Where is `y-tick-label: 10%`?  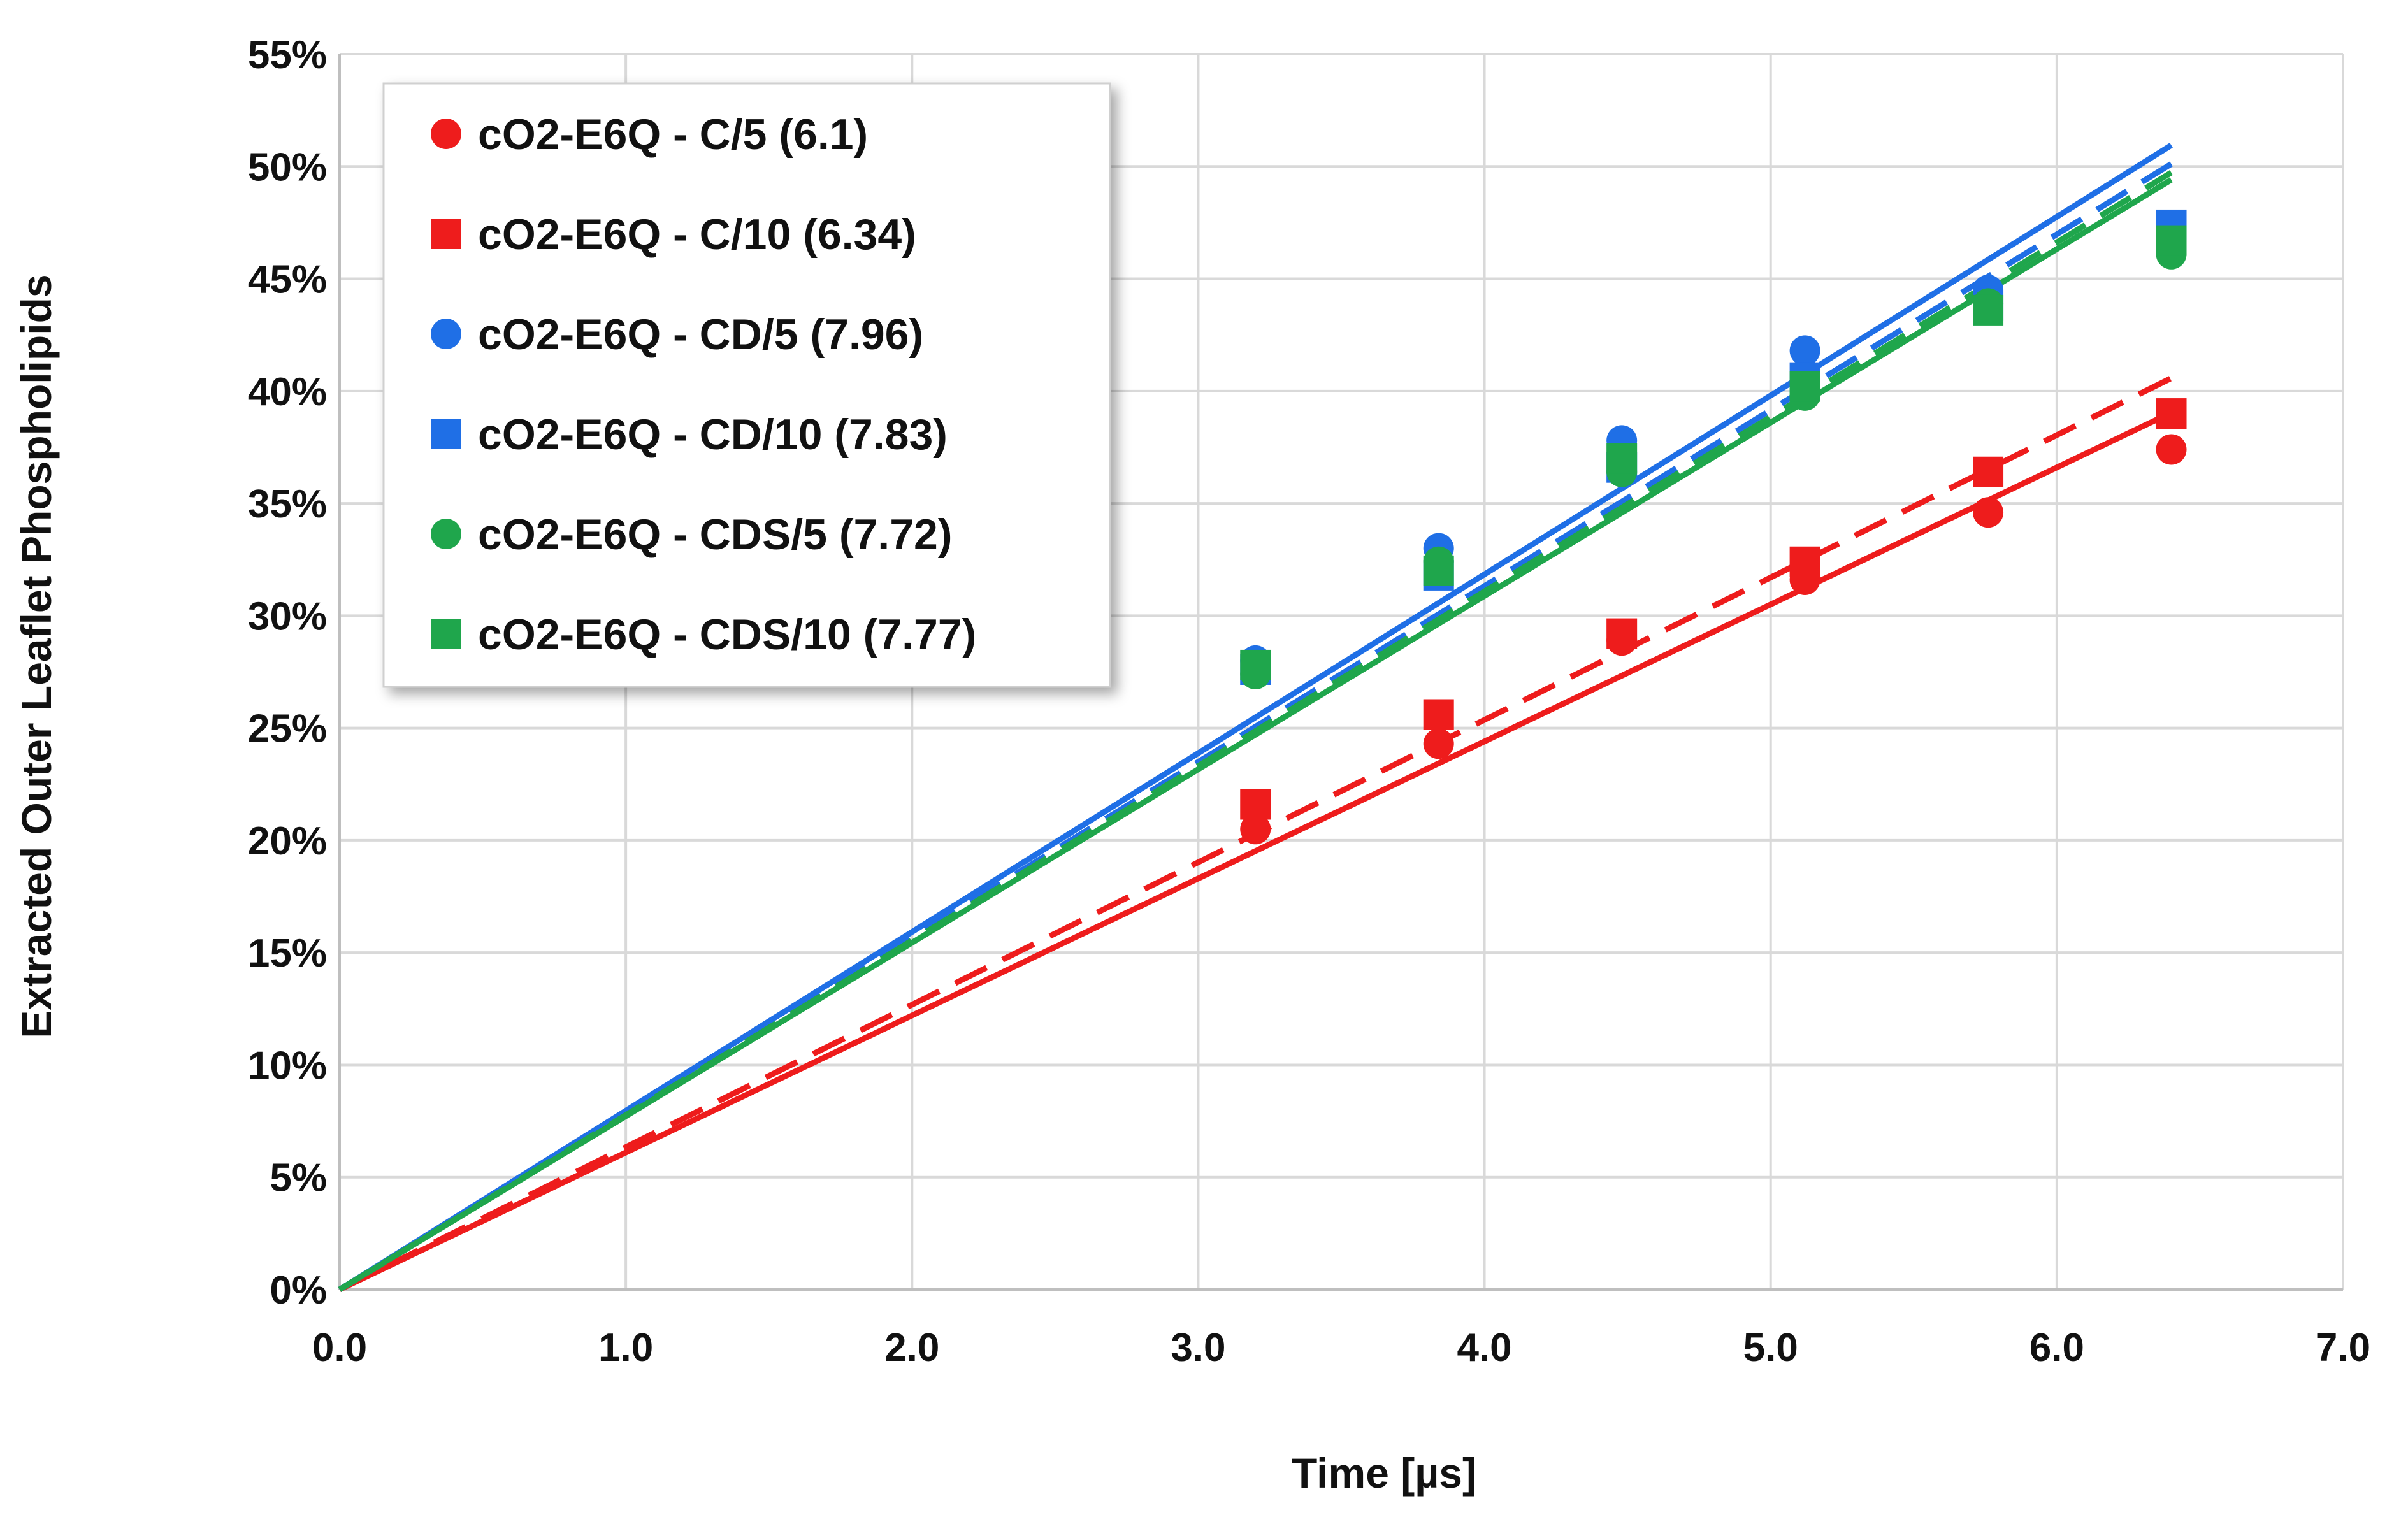
y-tick-label: 10% is located at coordinates (287, 1066).